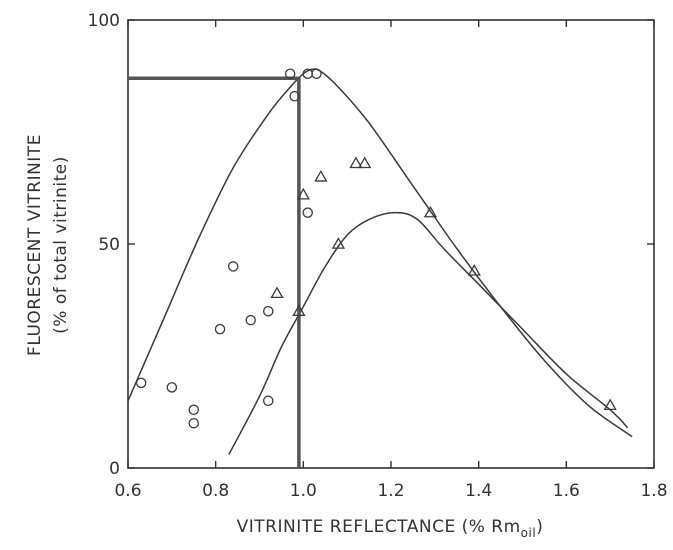 Image resolution: width=673 pixels, height=550 pixels. What do you see at coordinates (114, 469) in the screenshot?
I see `y-tick-label: 0` at bounding box center [114, 469].